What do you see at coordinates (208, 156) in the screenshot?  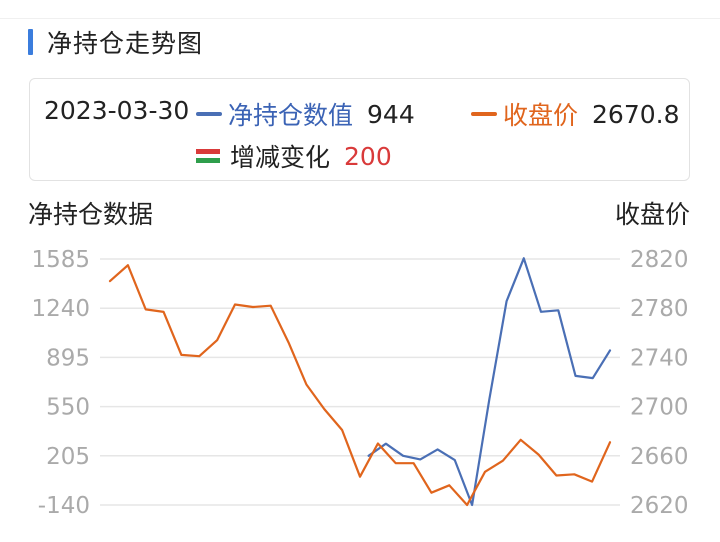 I see `change-flag-swatch-icon` at bounding box center [208, 156].